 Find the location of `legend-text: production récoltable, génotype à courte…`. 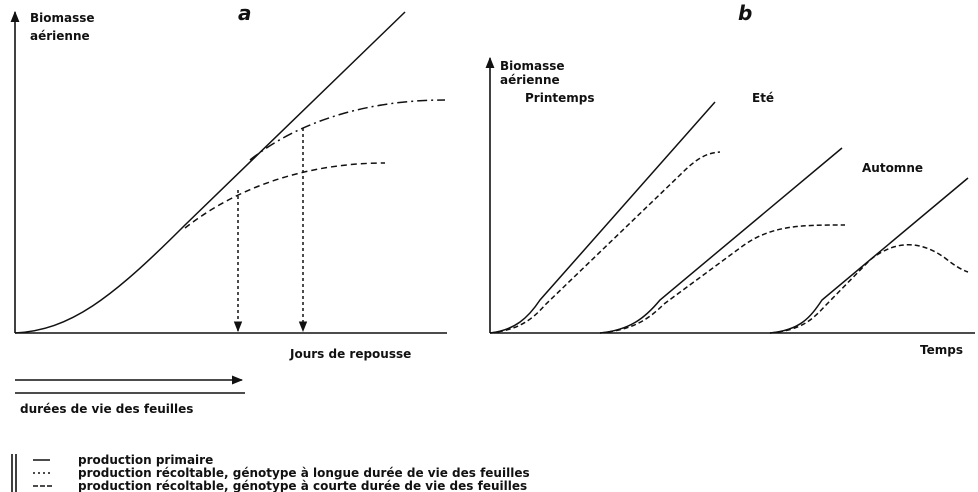

legend-text: production récoltable, génotype à courte… is located at coordinates (302, 485).